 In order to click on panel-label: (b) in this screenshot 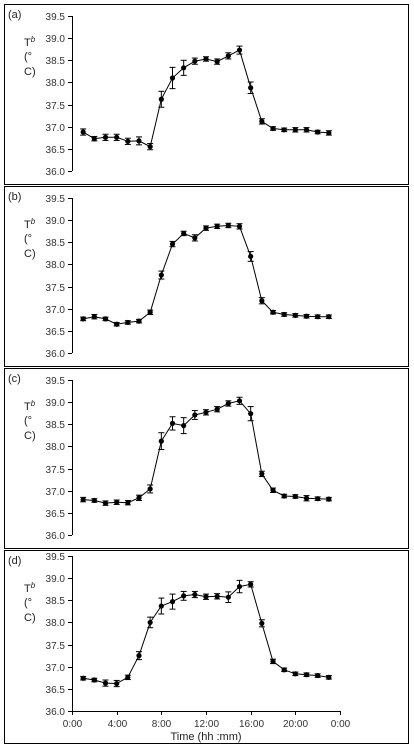, I will do `click(14, 197)`.